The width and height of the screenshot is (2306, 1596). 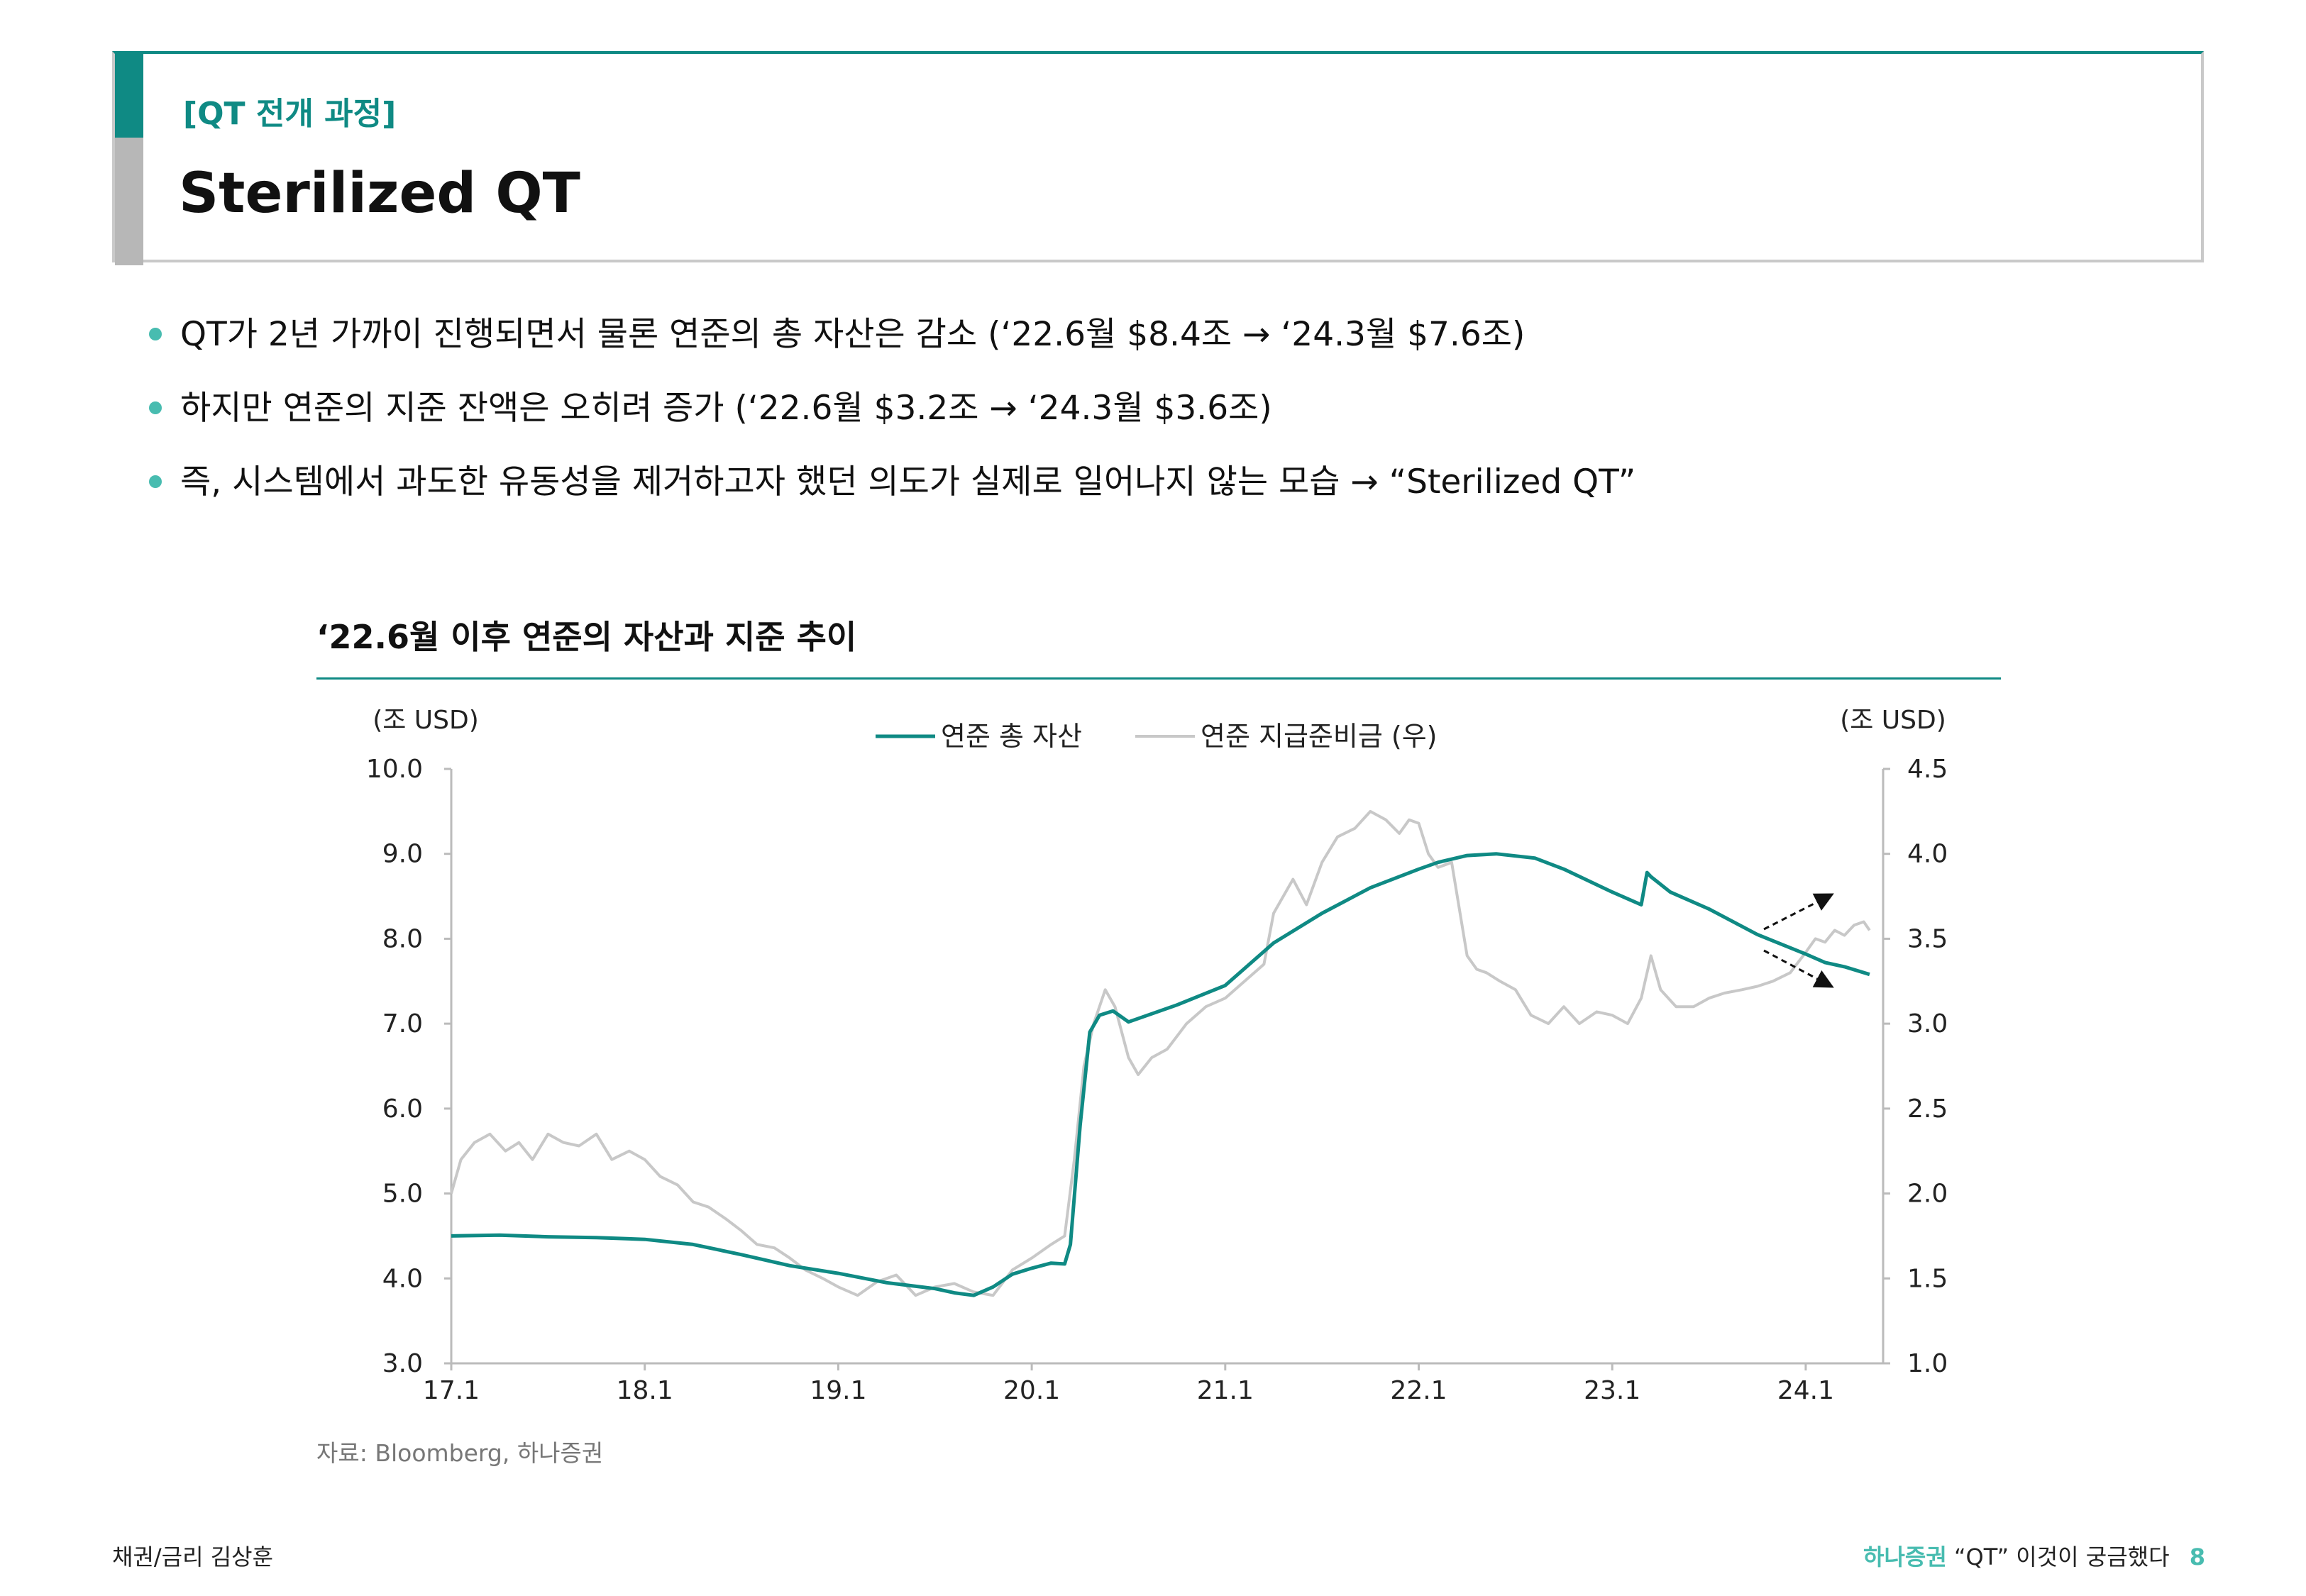 What do you see at coordinates (402, 1194) in the screenshot?
I see `left-tick-label: 5.0` at bounding box center [402, 1194].